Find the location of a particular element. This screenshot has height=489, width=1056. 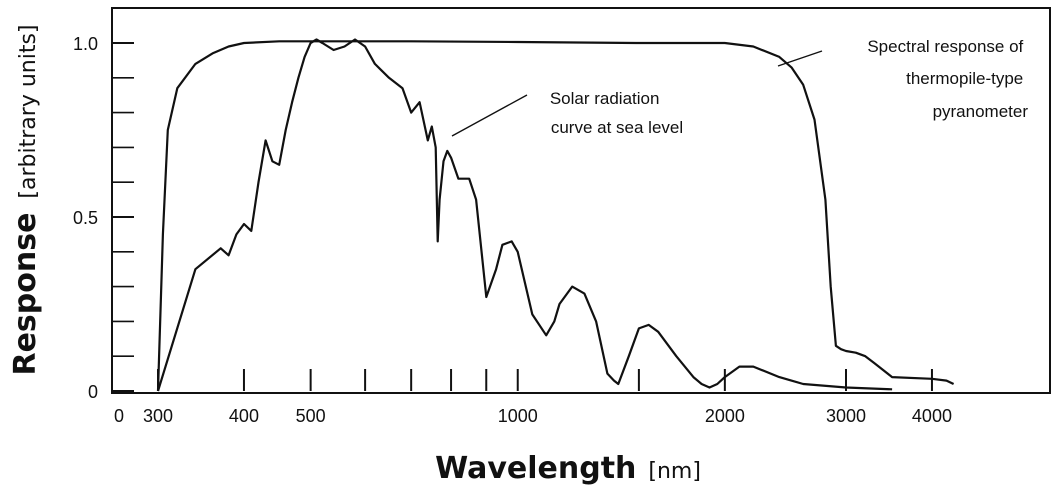

pyranometer-annotation-line-2: thermopile-type is located at coordinates (964, 78).